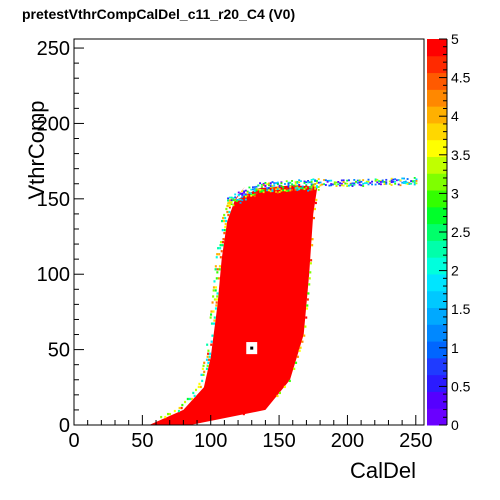  I want to click on y-tick-label: 150, so click(53, 200).